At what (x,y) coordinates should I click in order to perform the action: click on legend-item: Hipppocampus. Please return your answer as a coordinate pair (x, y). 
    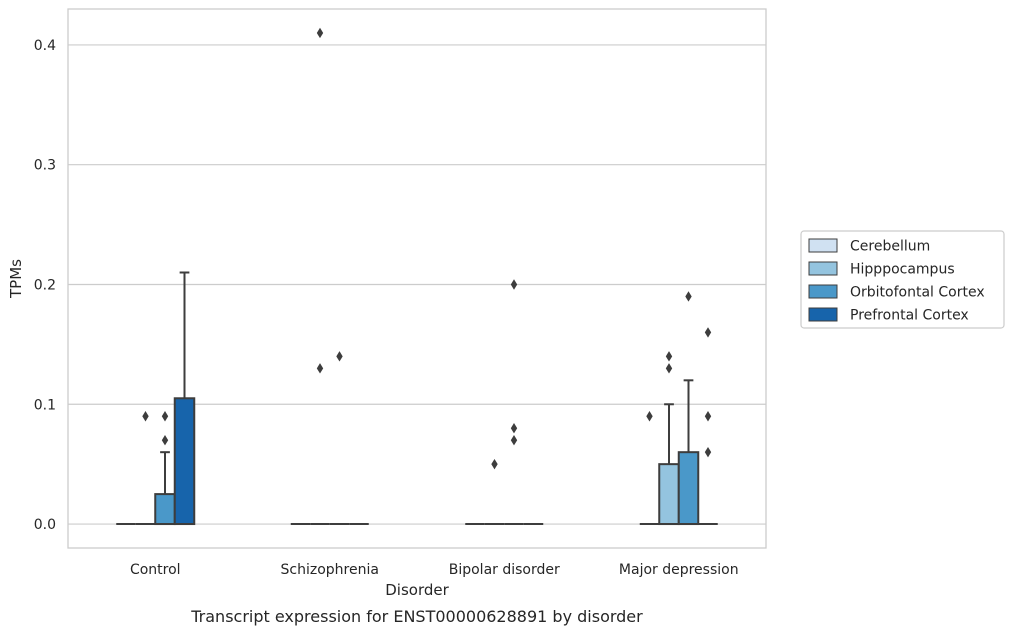
    Looking at the image, I should click on (881, 269).